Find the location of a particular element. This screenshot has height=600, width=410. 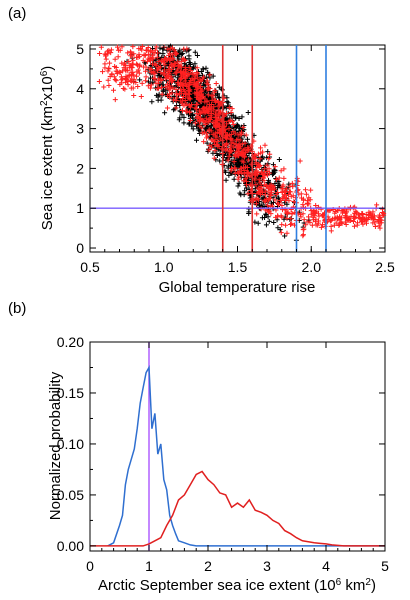

x-tick-label: 2.5 is located at coordinates (385, 267).